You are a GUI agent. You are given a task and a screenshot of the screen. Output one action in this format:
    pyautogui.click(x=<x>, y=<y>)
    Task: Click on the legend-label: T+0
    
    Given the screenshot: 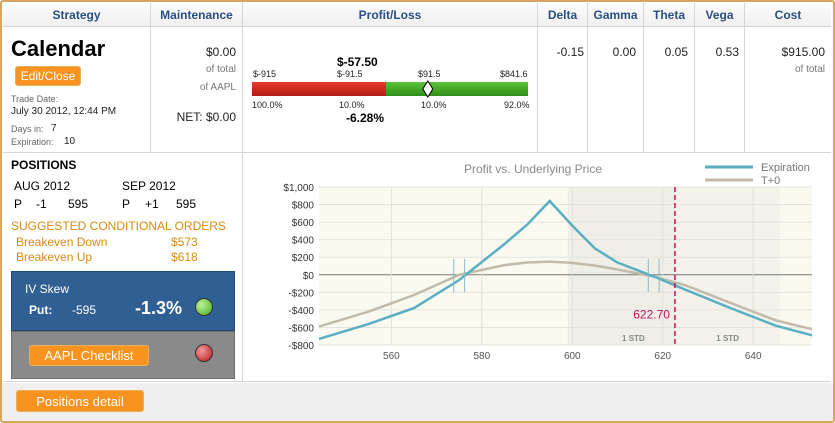 What is the action you would take?
    pyautogui.click(x=770, y=181)
    